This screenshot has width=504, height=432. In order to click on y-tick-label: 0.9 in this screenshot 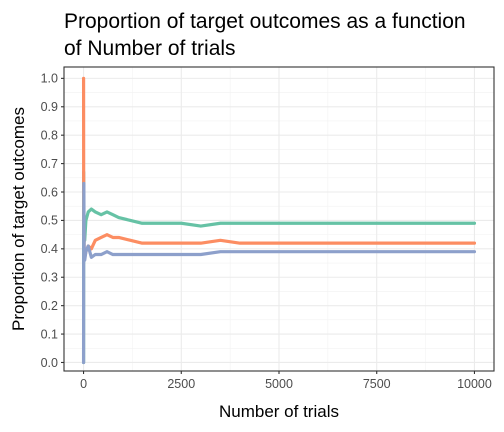, I will do `click(49, 107)`.